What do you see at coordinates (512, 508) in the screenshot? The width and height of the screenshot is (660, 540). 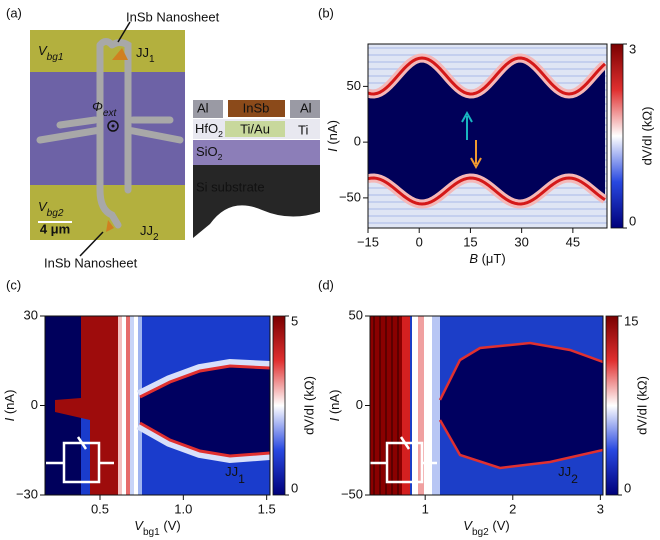 I see `x-tick-label: 2` at bounding box center [512, 508].